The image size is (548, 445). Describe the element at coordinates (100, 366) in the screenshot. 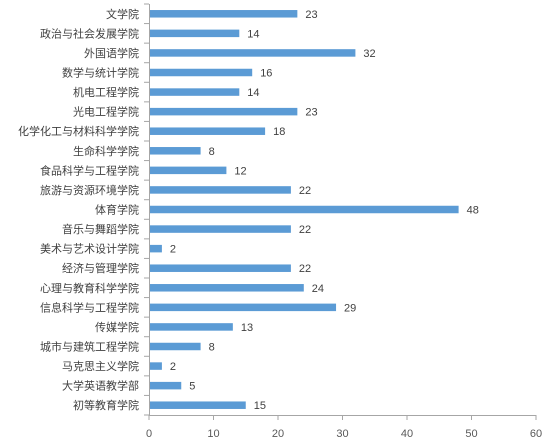

I see `category-label: 马克思主义学院` at that location.